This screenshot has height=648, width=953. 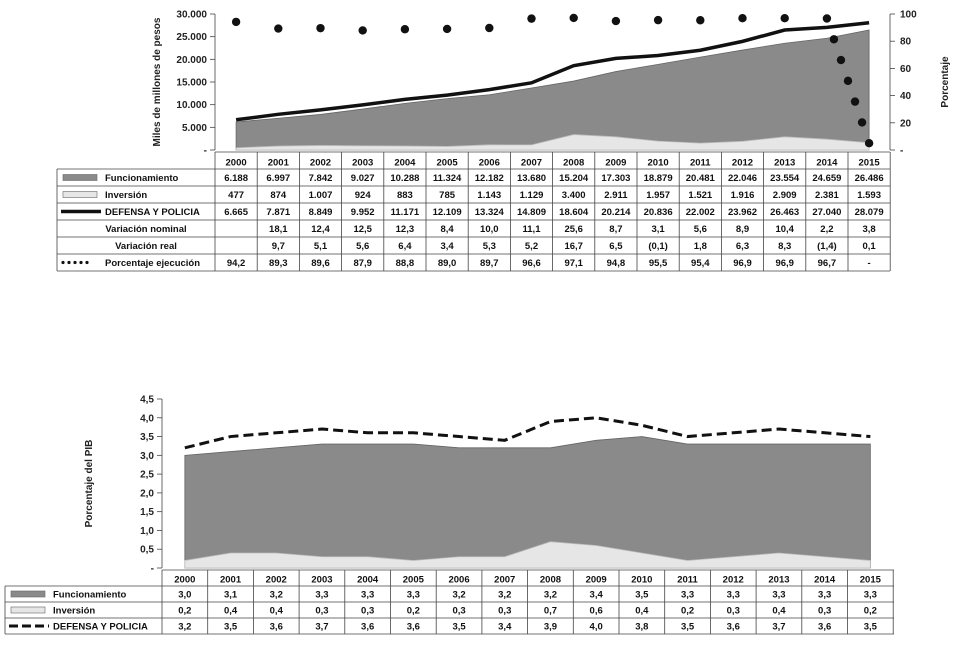 I want to click on data-label: 1.143, so click(x=489, y=195).